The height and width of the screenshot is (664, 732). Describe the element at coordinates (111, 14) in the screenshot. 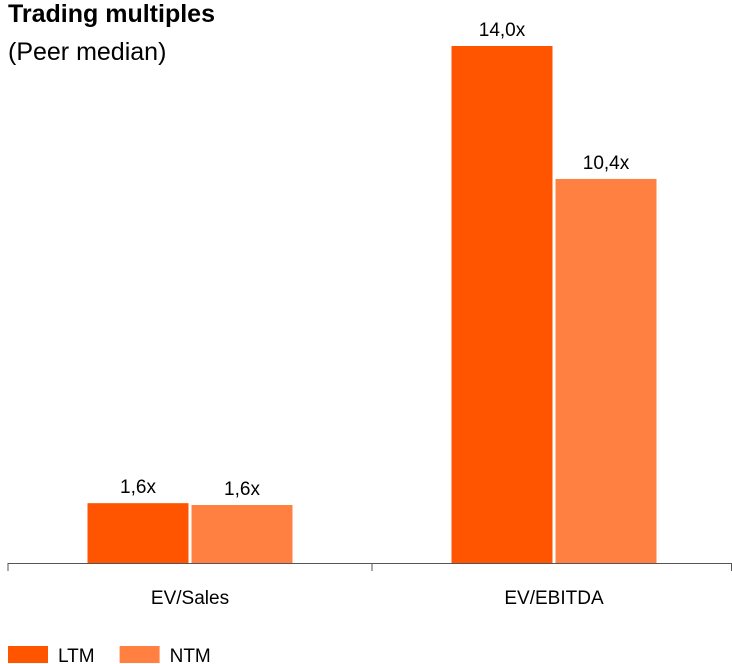

I see `chart-title: Trading multiples` at that location.